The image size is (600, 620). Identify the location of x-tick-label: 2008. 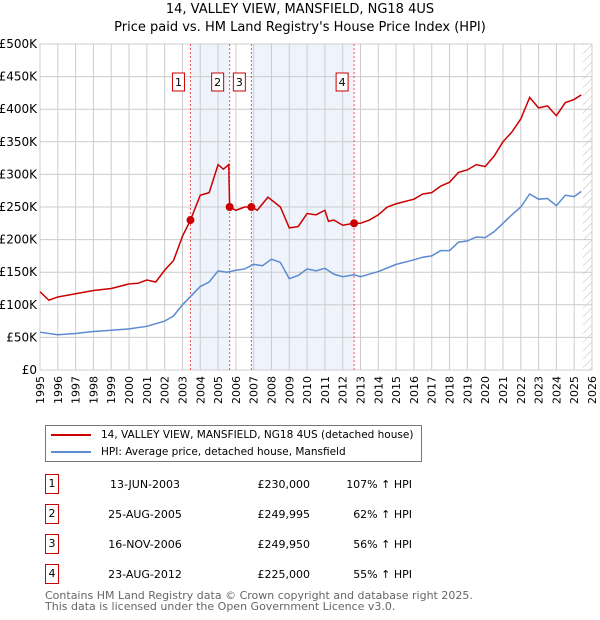
(271, 390).